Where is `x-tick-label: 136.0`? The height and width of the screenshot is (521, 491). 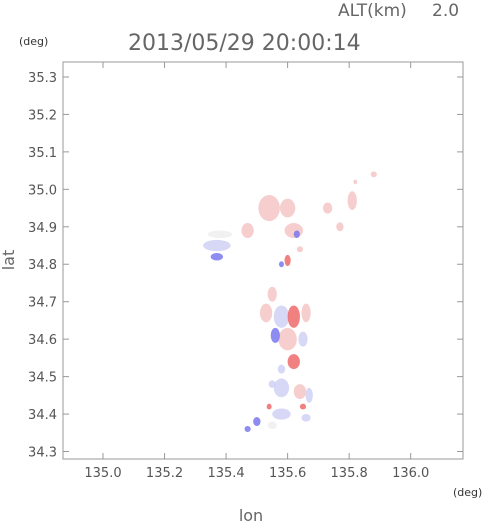
x-tick-label: 136.0 is located at coordinates (410, 473).